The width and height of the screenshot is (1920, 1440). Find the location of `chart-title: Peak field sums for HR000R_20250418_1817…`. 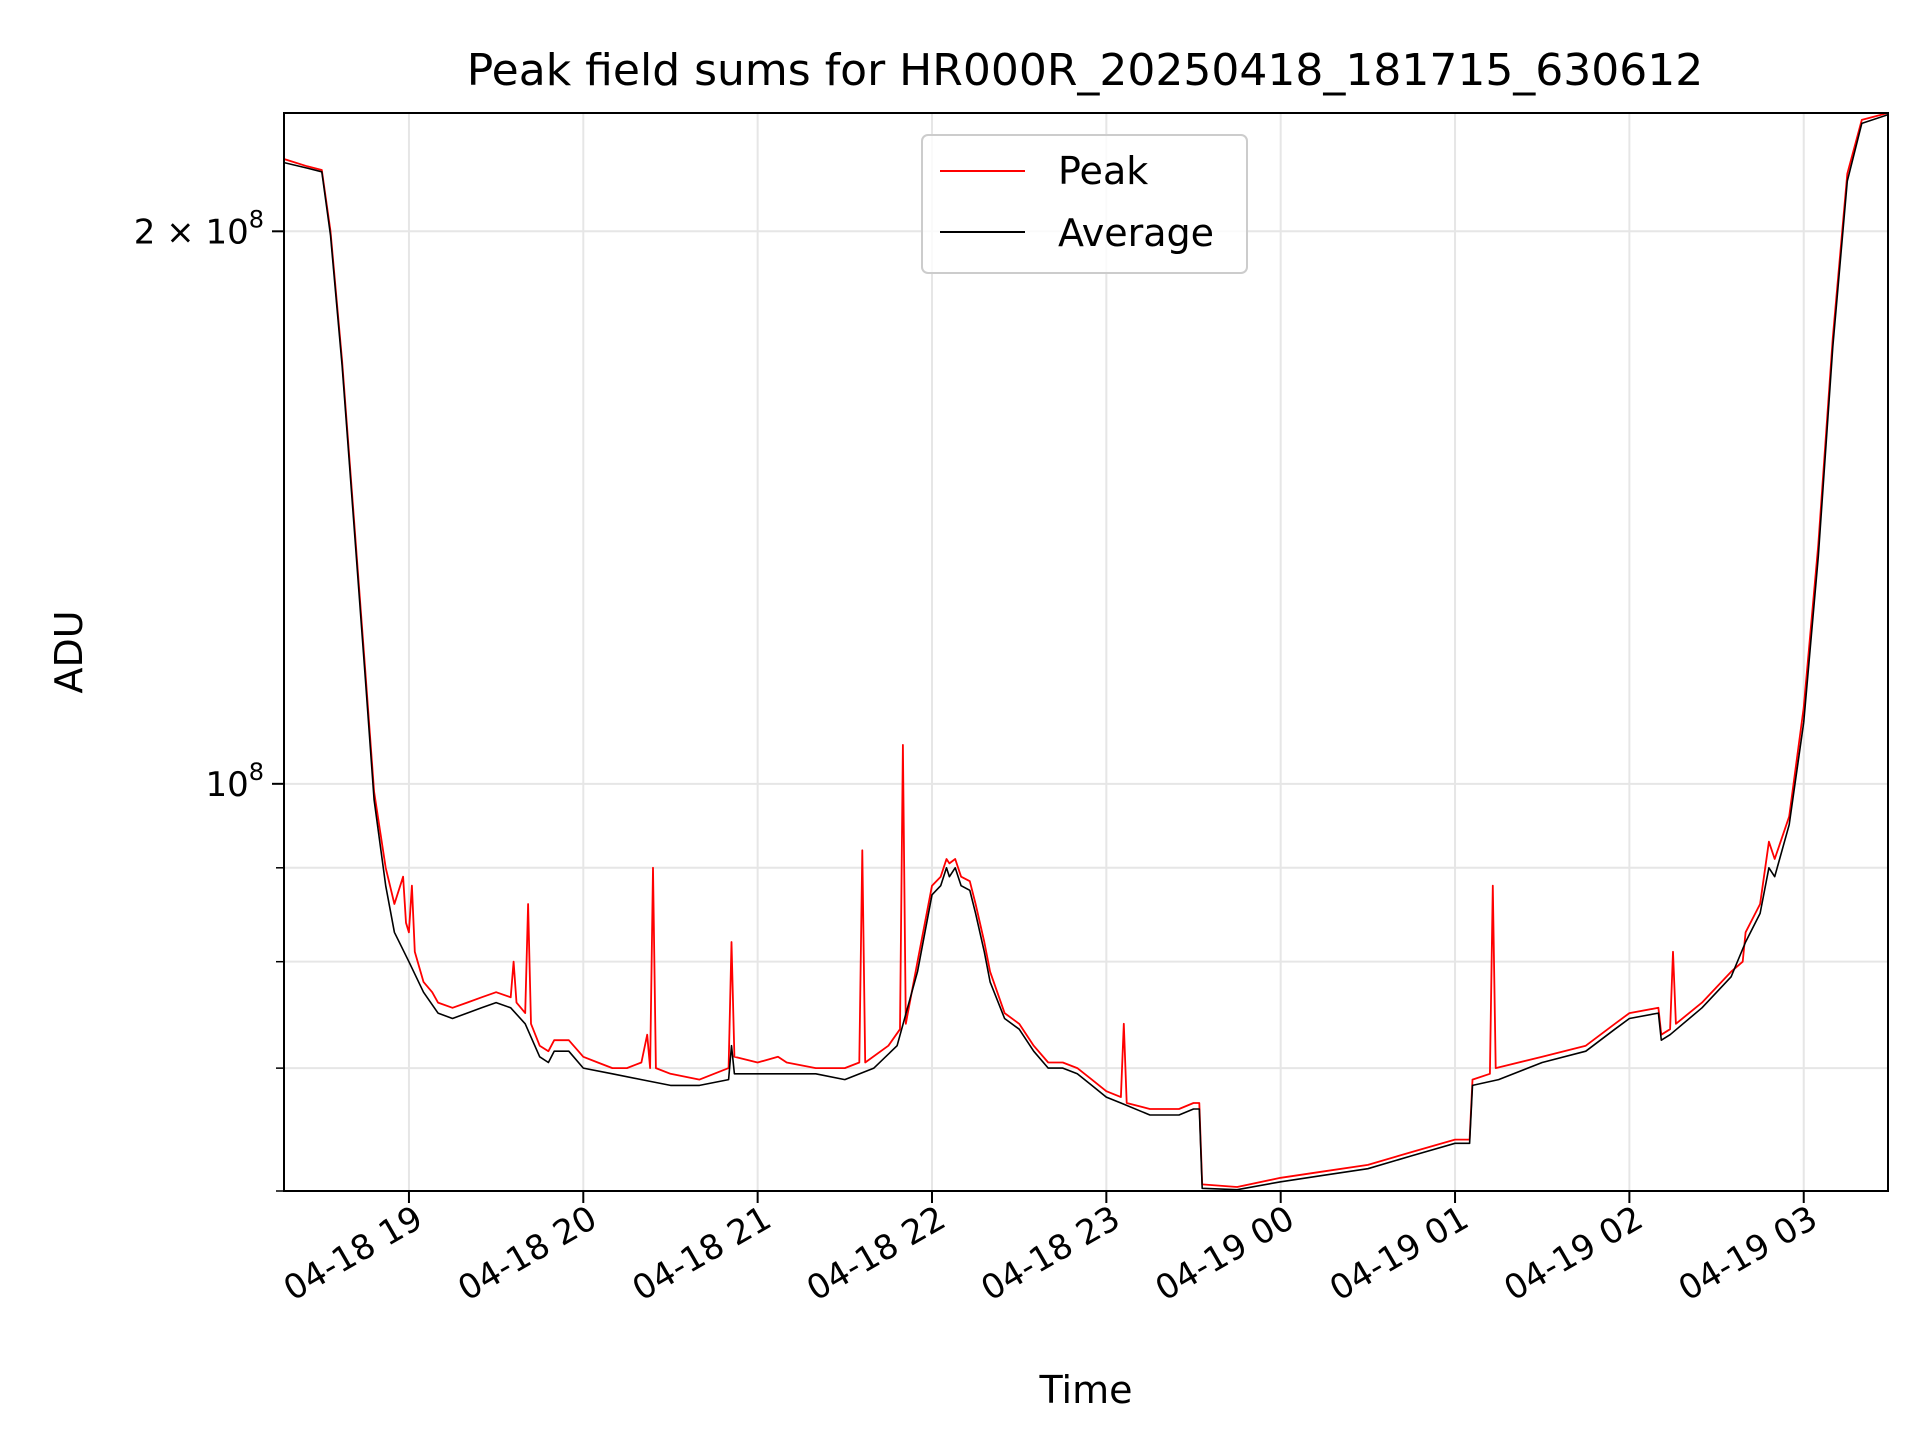

chart-title: Peak field sums for HR000R_20250418_1817… is located at coordinates (1085, 70).